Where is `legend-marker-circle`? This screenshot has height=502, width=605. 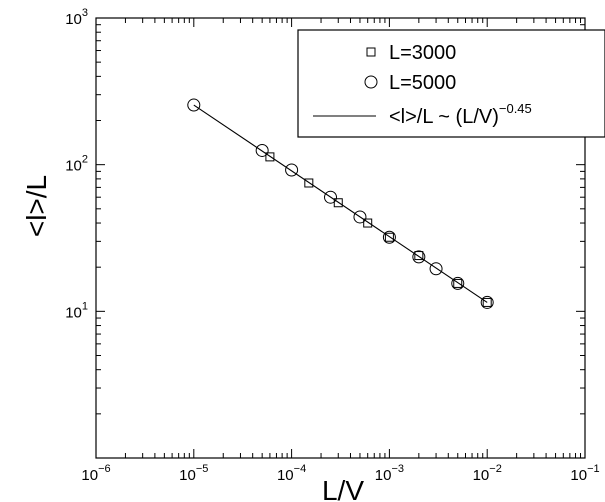
legend-marker-circle is located at coordinates (371, 82).